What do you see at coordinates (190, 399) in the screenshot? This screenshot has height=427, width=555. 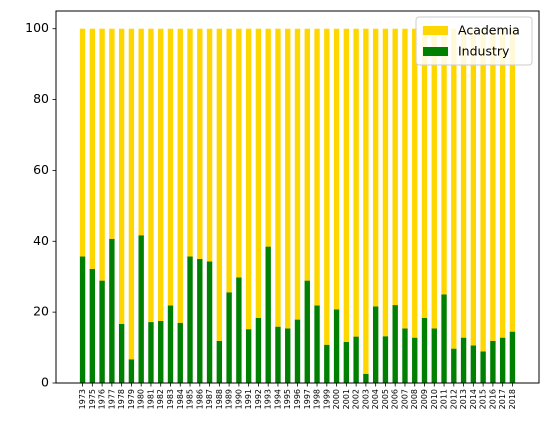 I see `x-tick-label: 1985` at bounding box center [190, 399].